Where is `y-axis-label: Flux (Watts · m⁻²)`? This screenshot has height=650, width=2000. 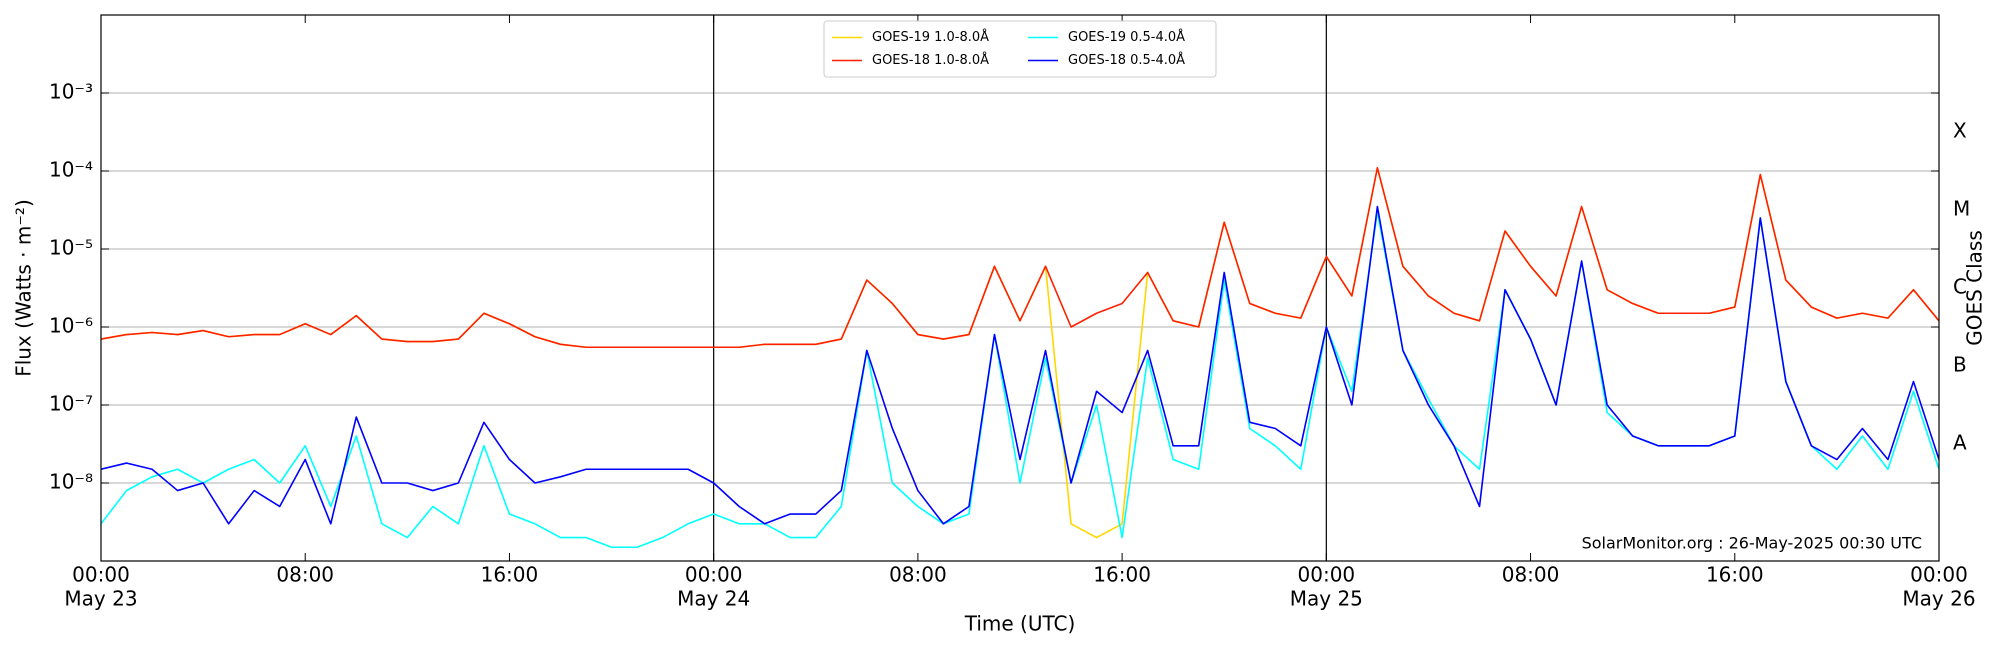
y-axis-label: Flux (Watts · m⁻²) is located at coordinates (24, 288).